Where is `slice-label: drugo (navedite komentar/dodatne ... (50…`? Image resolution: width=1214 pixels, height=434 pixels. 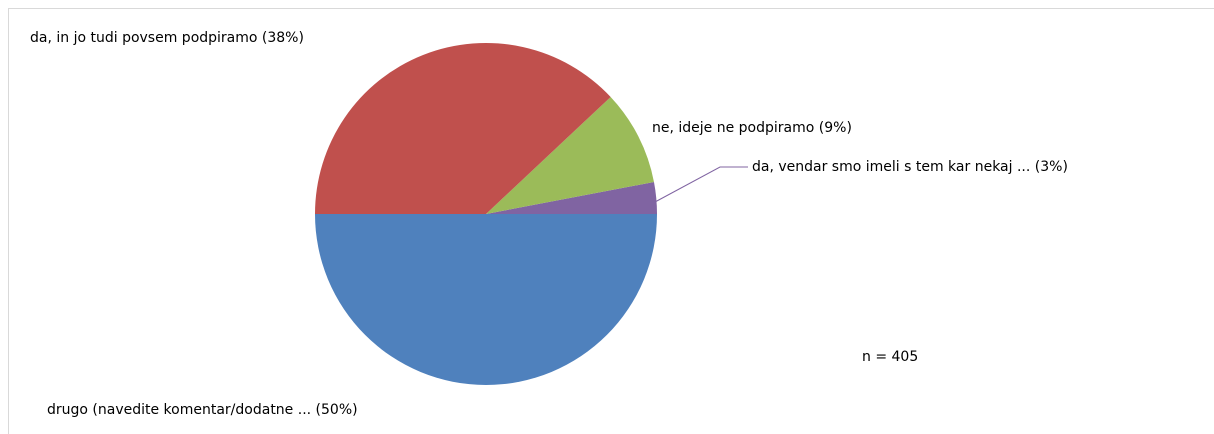 slice-label: drugo (navedite komentar/dodatne ... (50… is located at coordinates (202, 410).